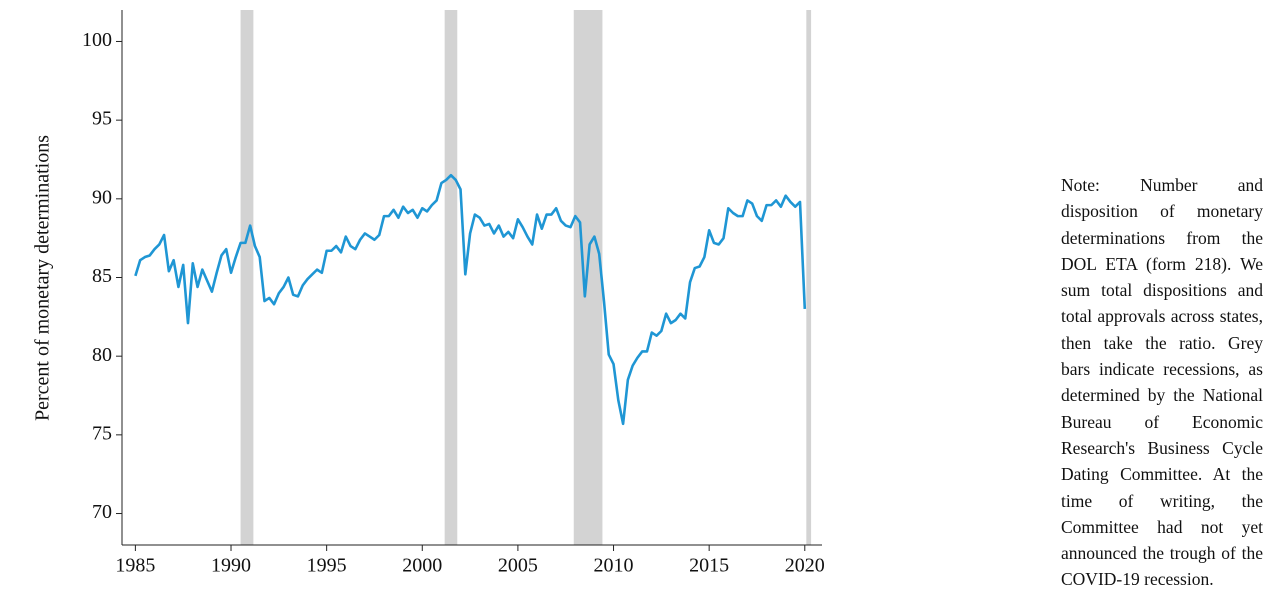 The width and height of the screenshot is (1270, 593). I want to click on x-tick-label: 1990, so click(231, 566).